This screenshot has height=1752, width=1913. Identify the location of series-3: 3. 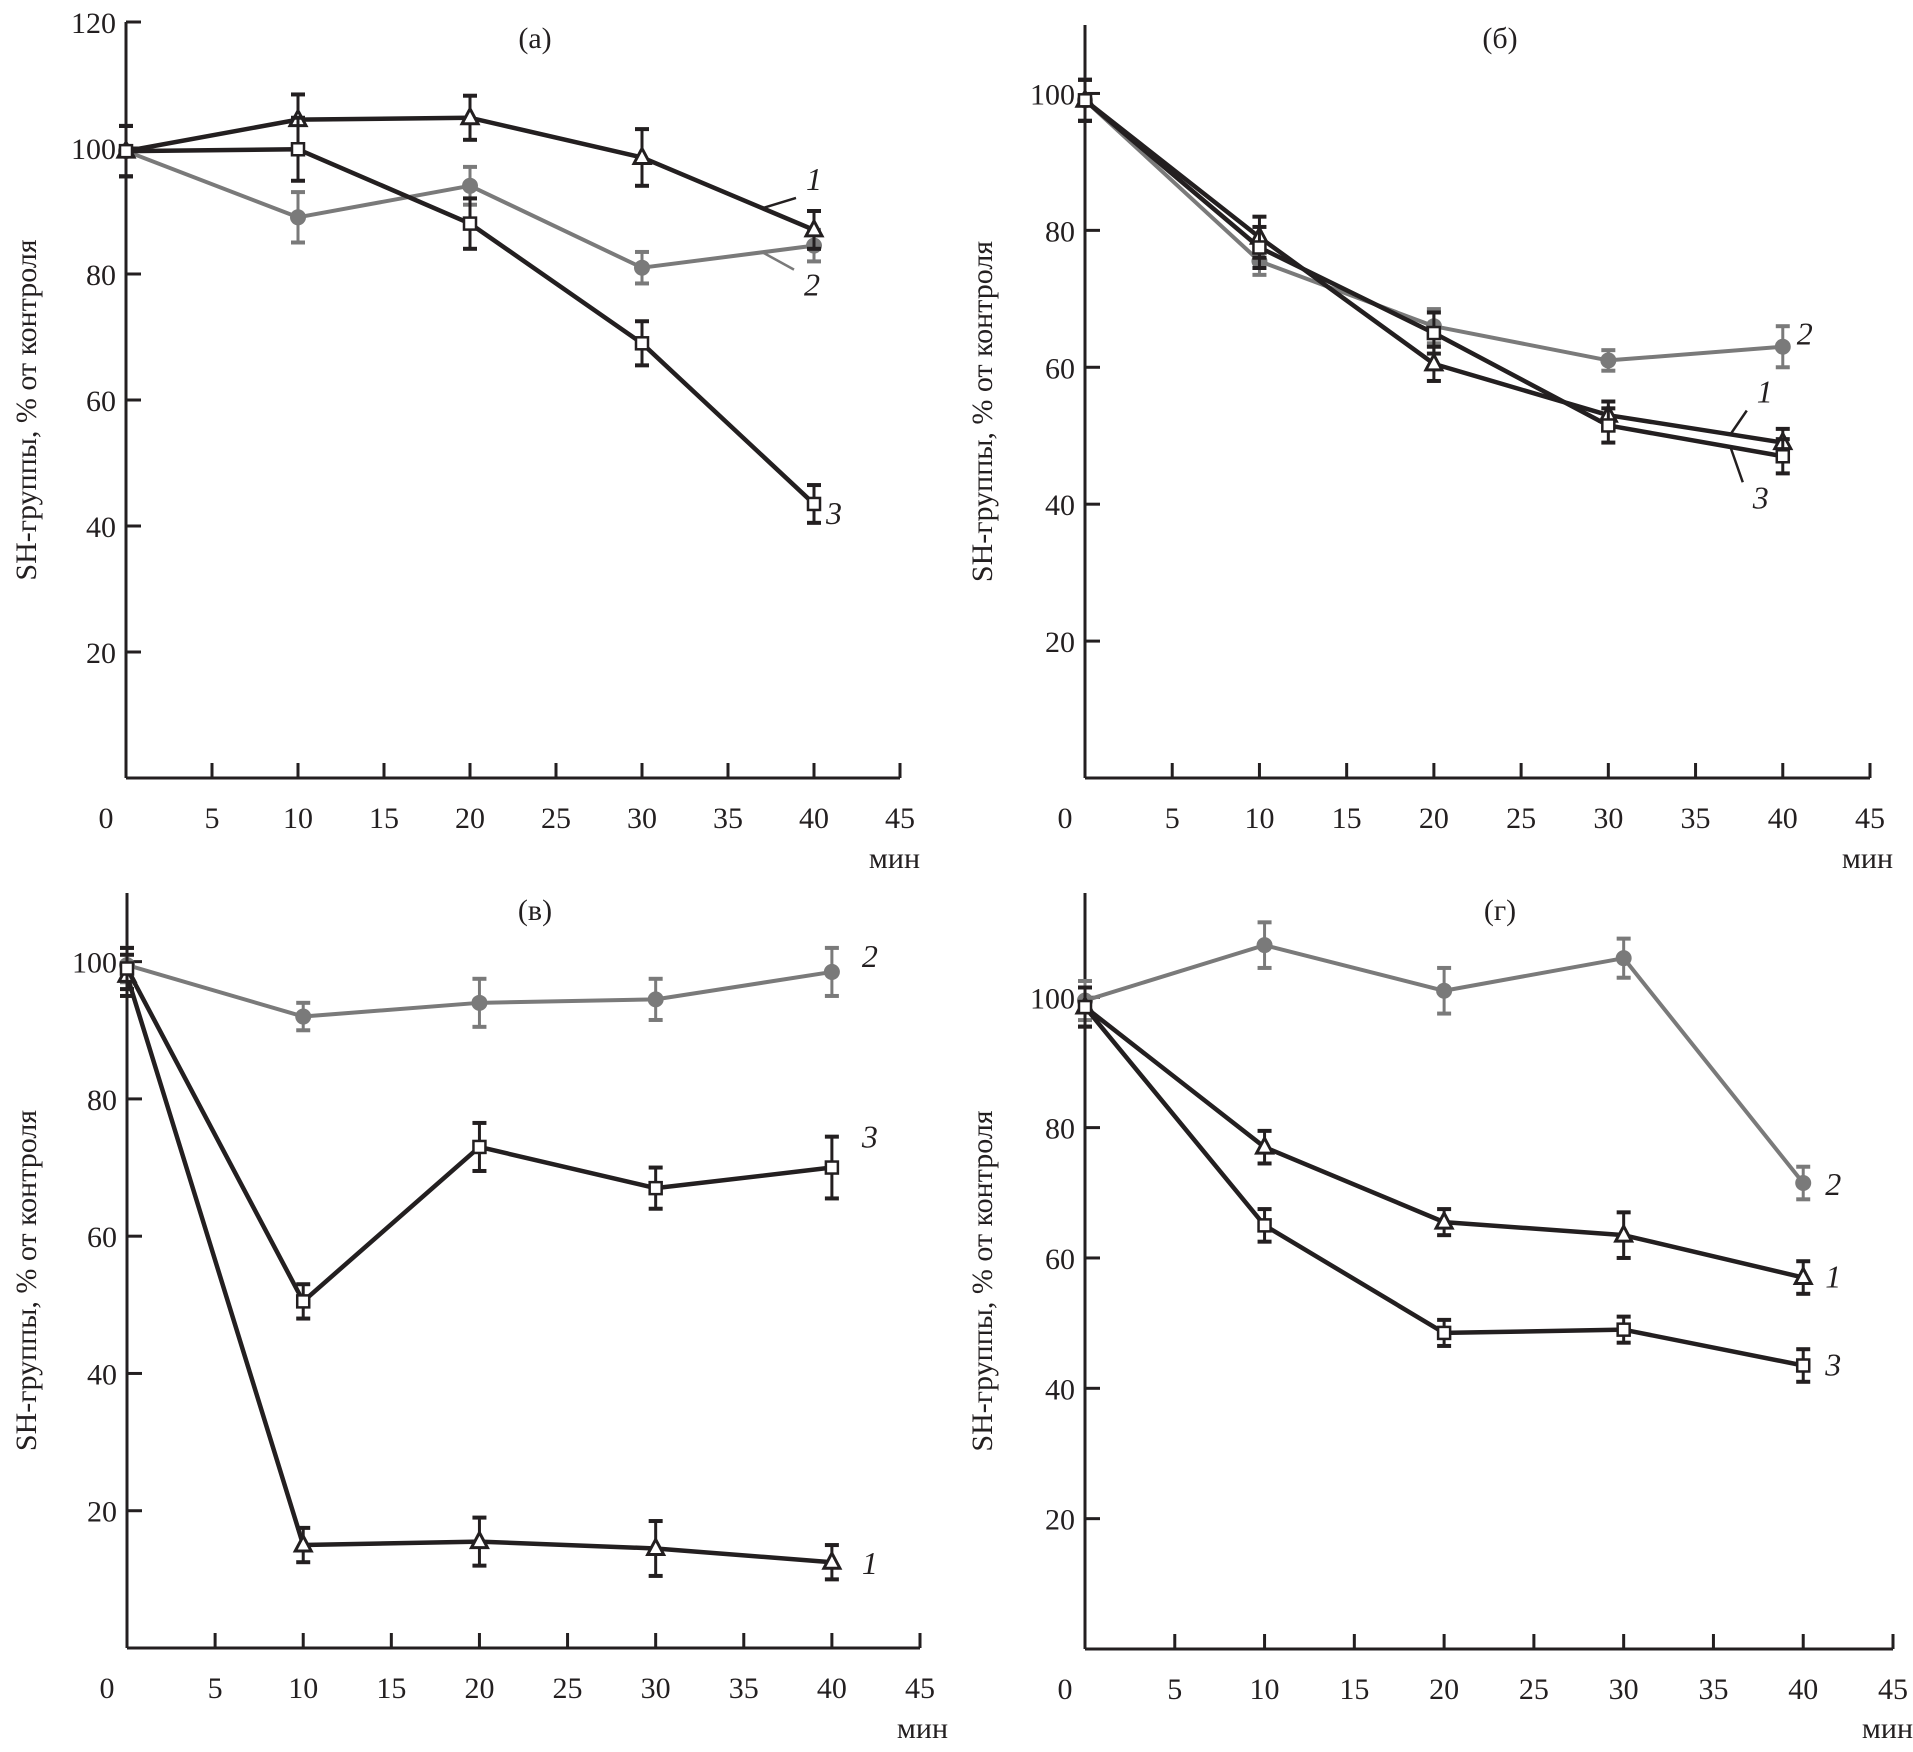
(1434, 296).